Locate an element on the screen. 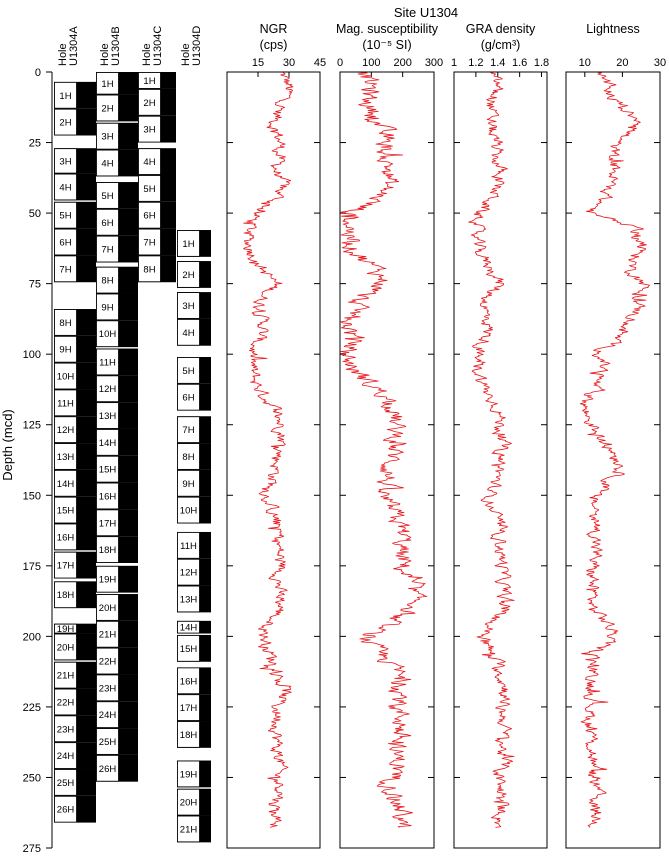  panel-frame is located at coordinates (500, 460).